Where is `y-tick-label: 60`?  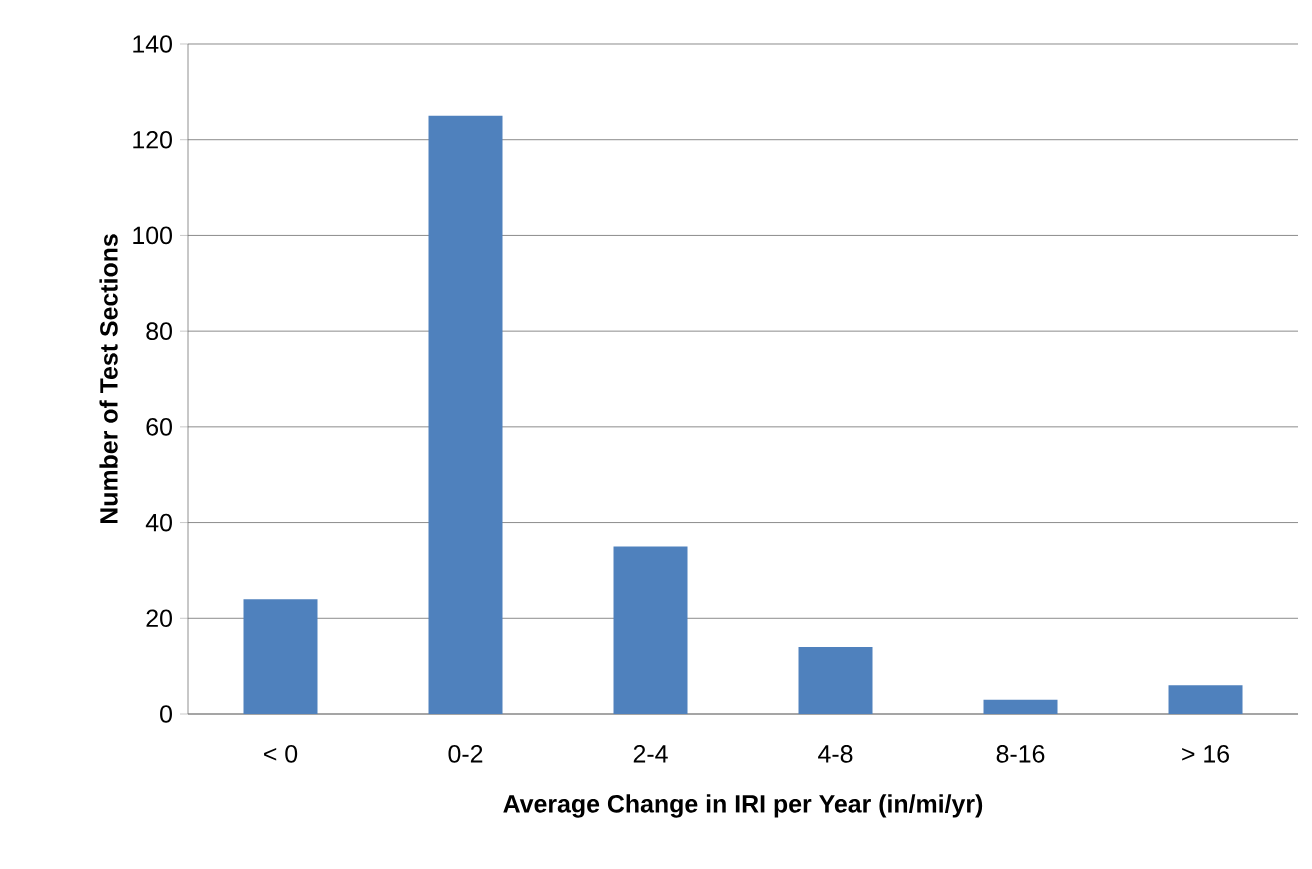
y-tick-label: 60 is located at coordinates (159, 427).